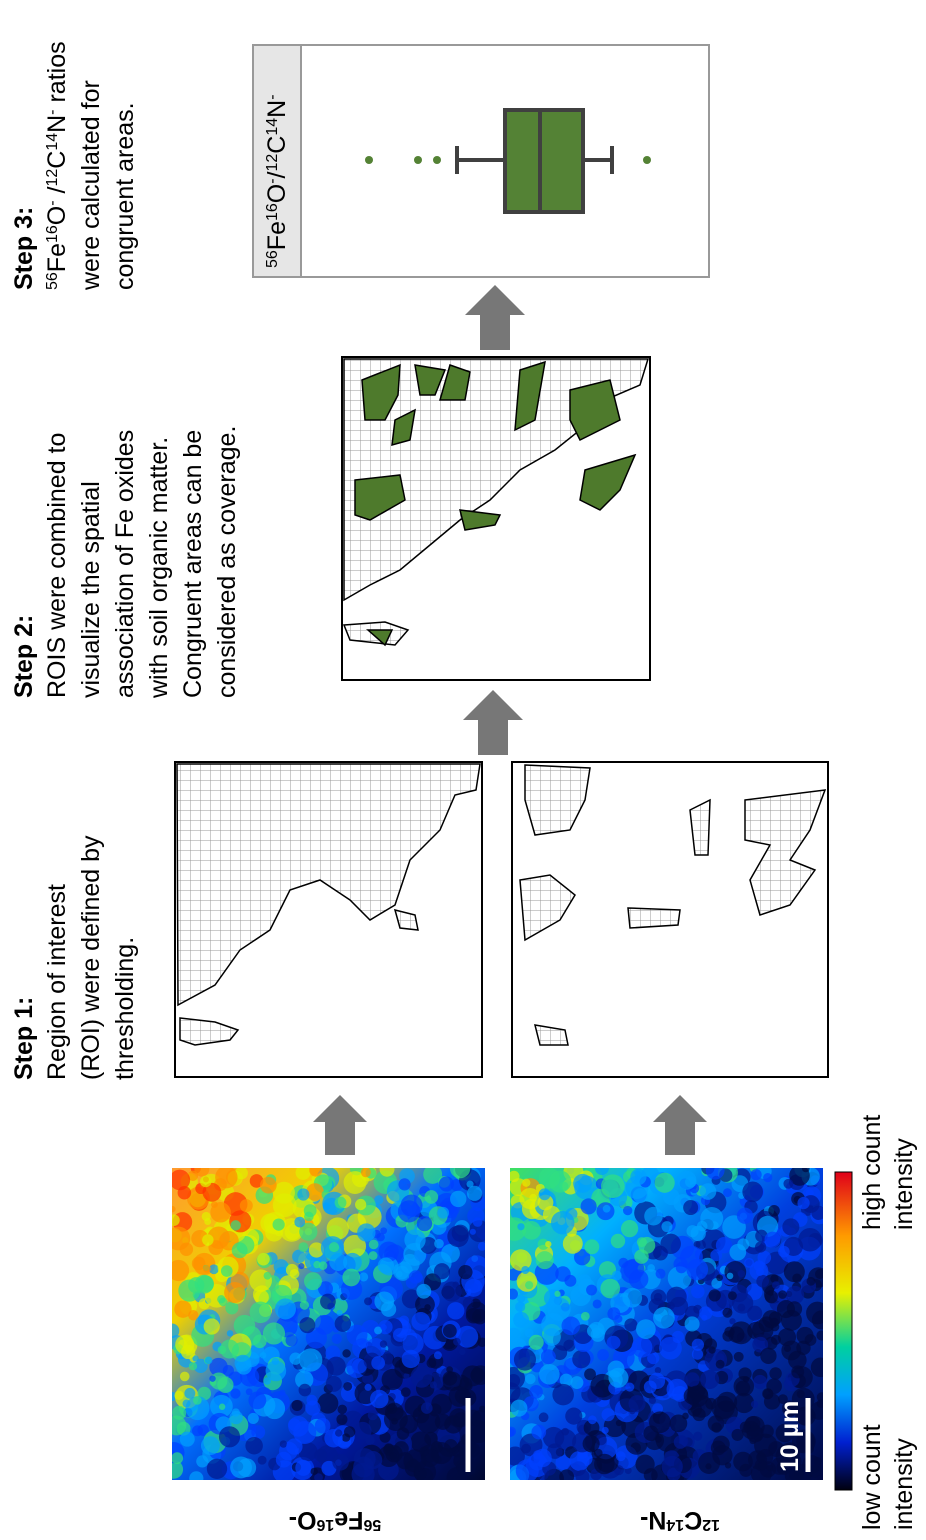  Describe the element at coordinates (348, 1520) in the screenshot. I see `text-segment: Fe` at that location.